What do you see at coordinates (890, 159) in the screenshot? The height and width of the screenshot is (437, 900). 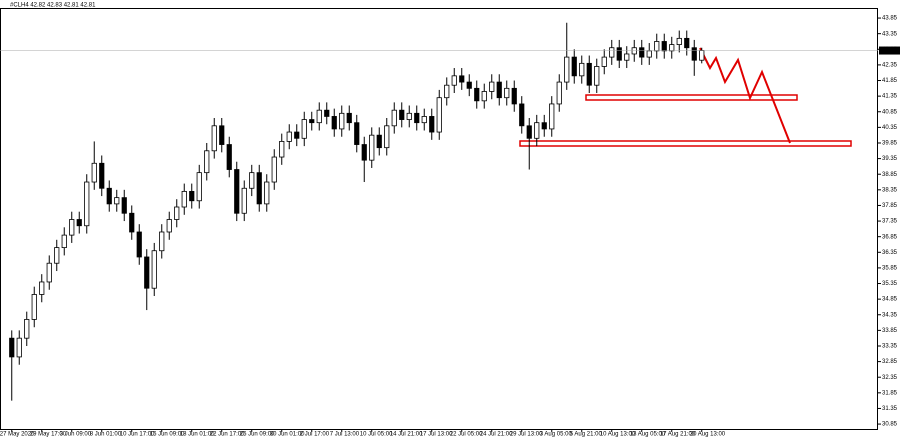 I see `y-tick-label: 39.35` at bounding box center [890, 159].